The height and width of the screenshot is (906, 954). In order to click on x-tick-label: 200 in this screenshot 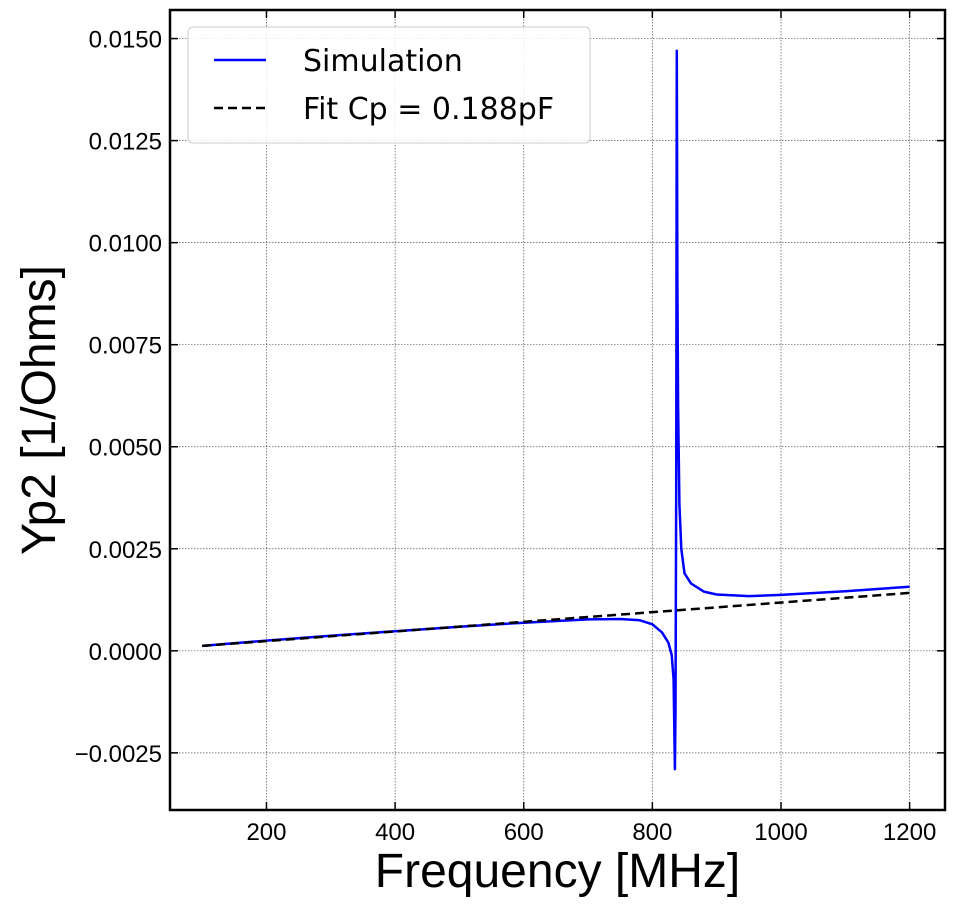, I will do `click(266, 832)`.